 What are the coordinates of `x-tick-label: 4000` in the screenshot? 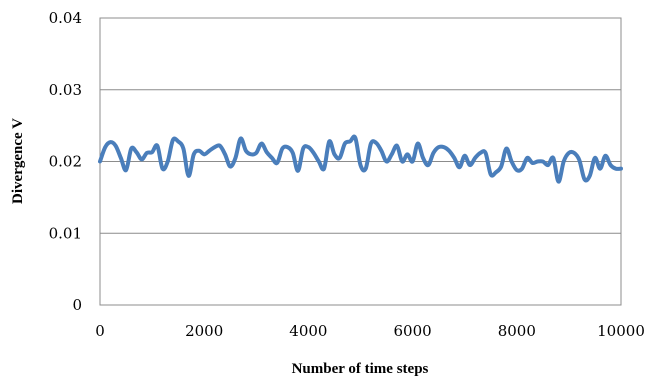 It's located at (308, 331).